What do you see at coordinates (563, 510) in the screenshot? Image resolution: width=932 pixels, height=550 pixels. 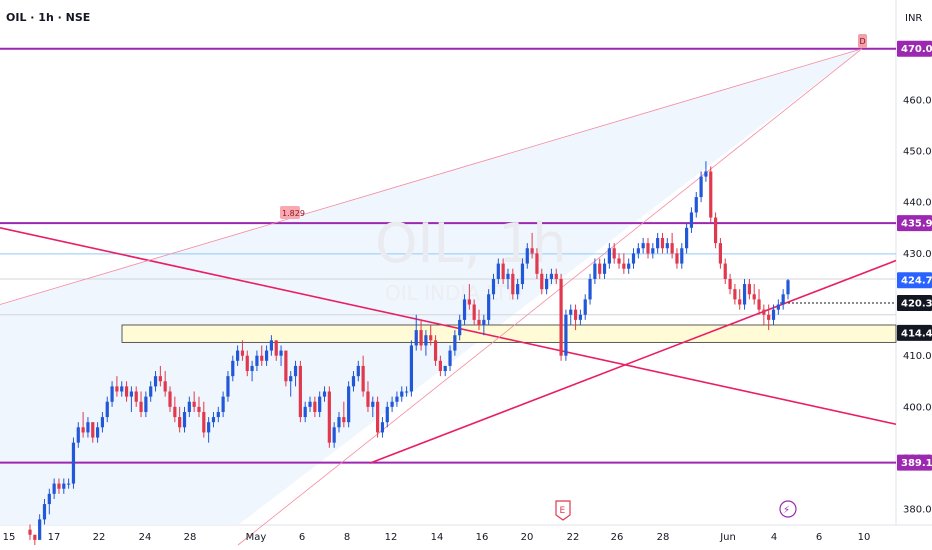 I see `earnings-event-marker: E` at bounding box center [563, 510].